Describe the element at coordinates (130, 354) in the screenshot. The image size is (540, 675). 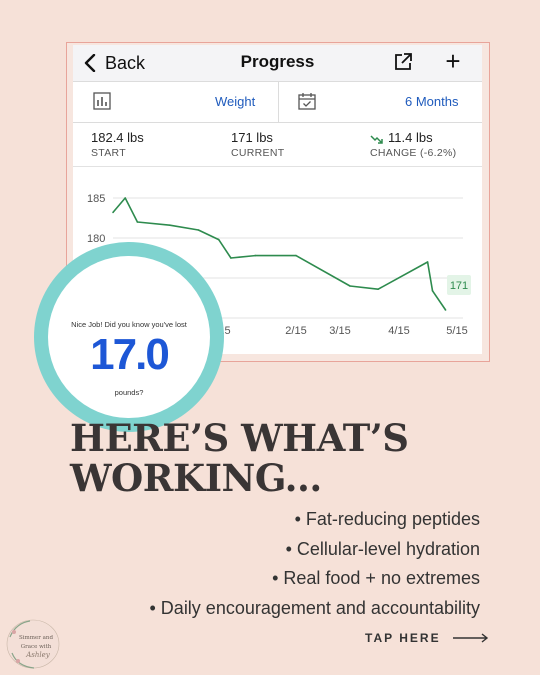
I see `badge-number: 17.0` at that location.